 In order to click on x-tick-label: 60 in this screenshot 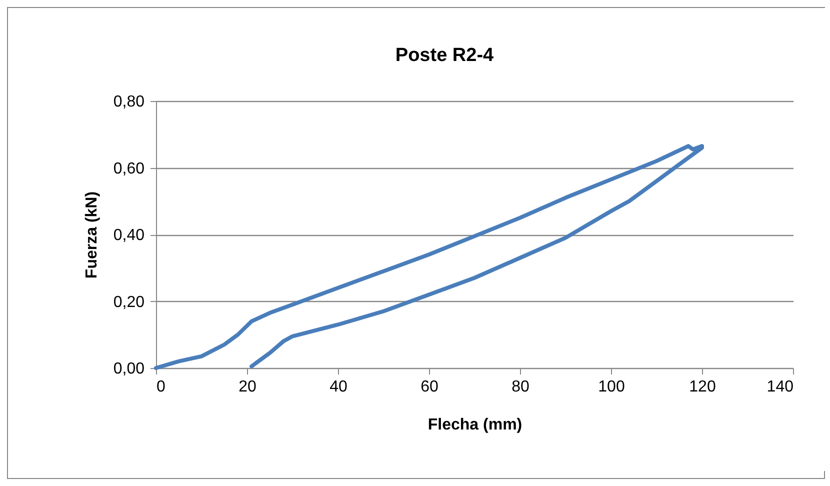, I will do `click(429, 387)`.